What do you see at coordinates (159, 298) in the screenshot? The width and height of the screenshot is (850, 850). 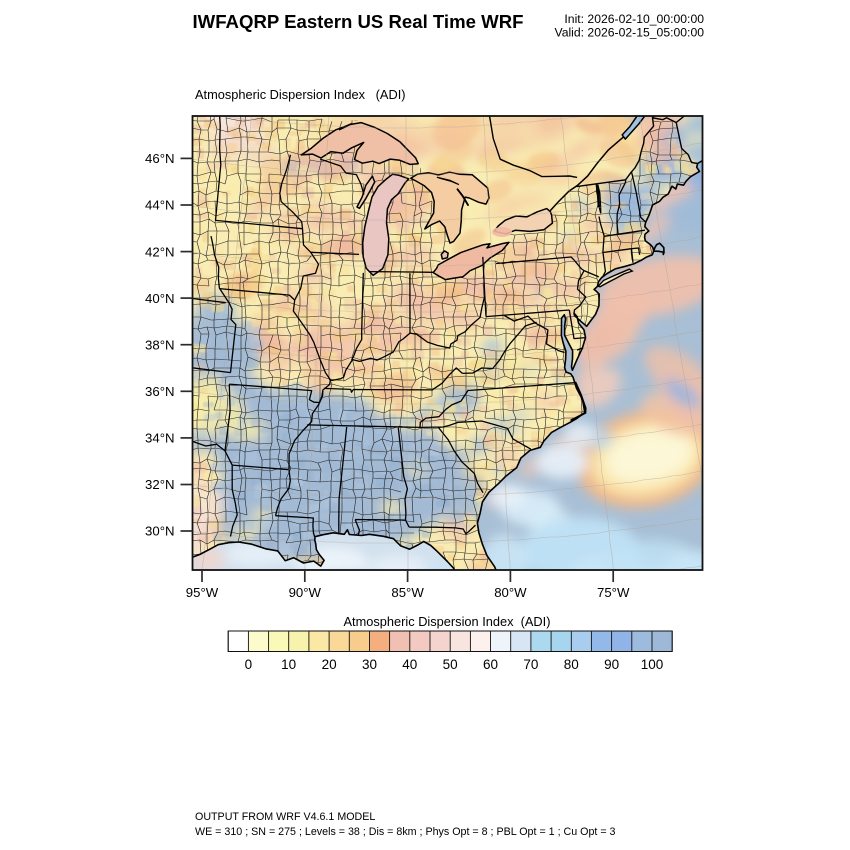 I see `svg-text: 40°N` at bounding box center [159, 298].